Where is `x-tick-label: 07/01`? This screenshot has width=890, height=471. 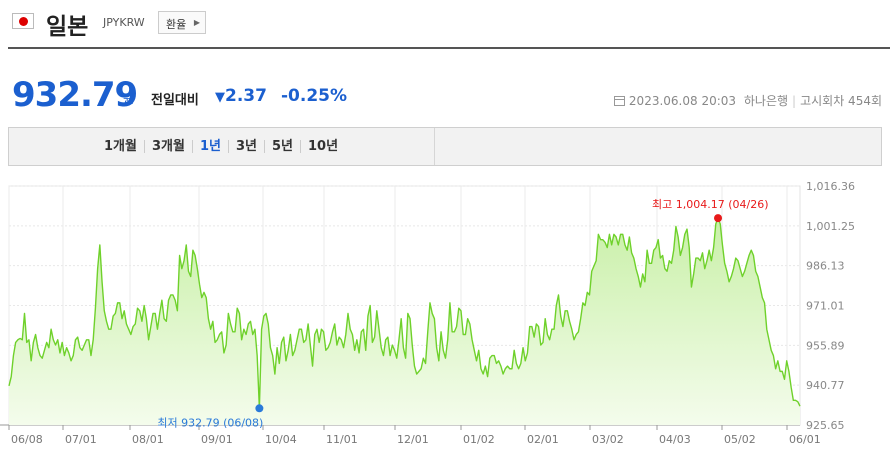
x-tick-label: 07/01 is located at coordinates (81, 439).